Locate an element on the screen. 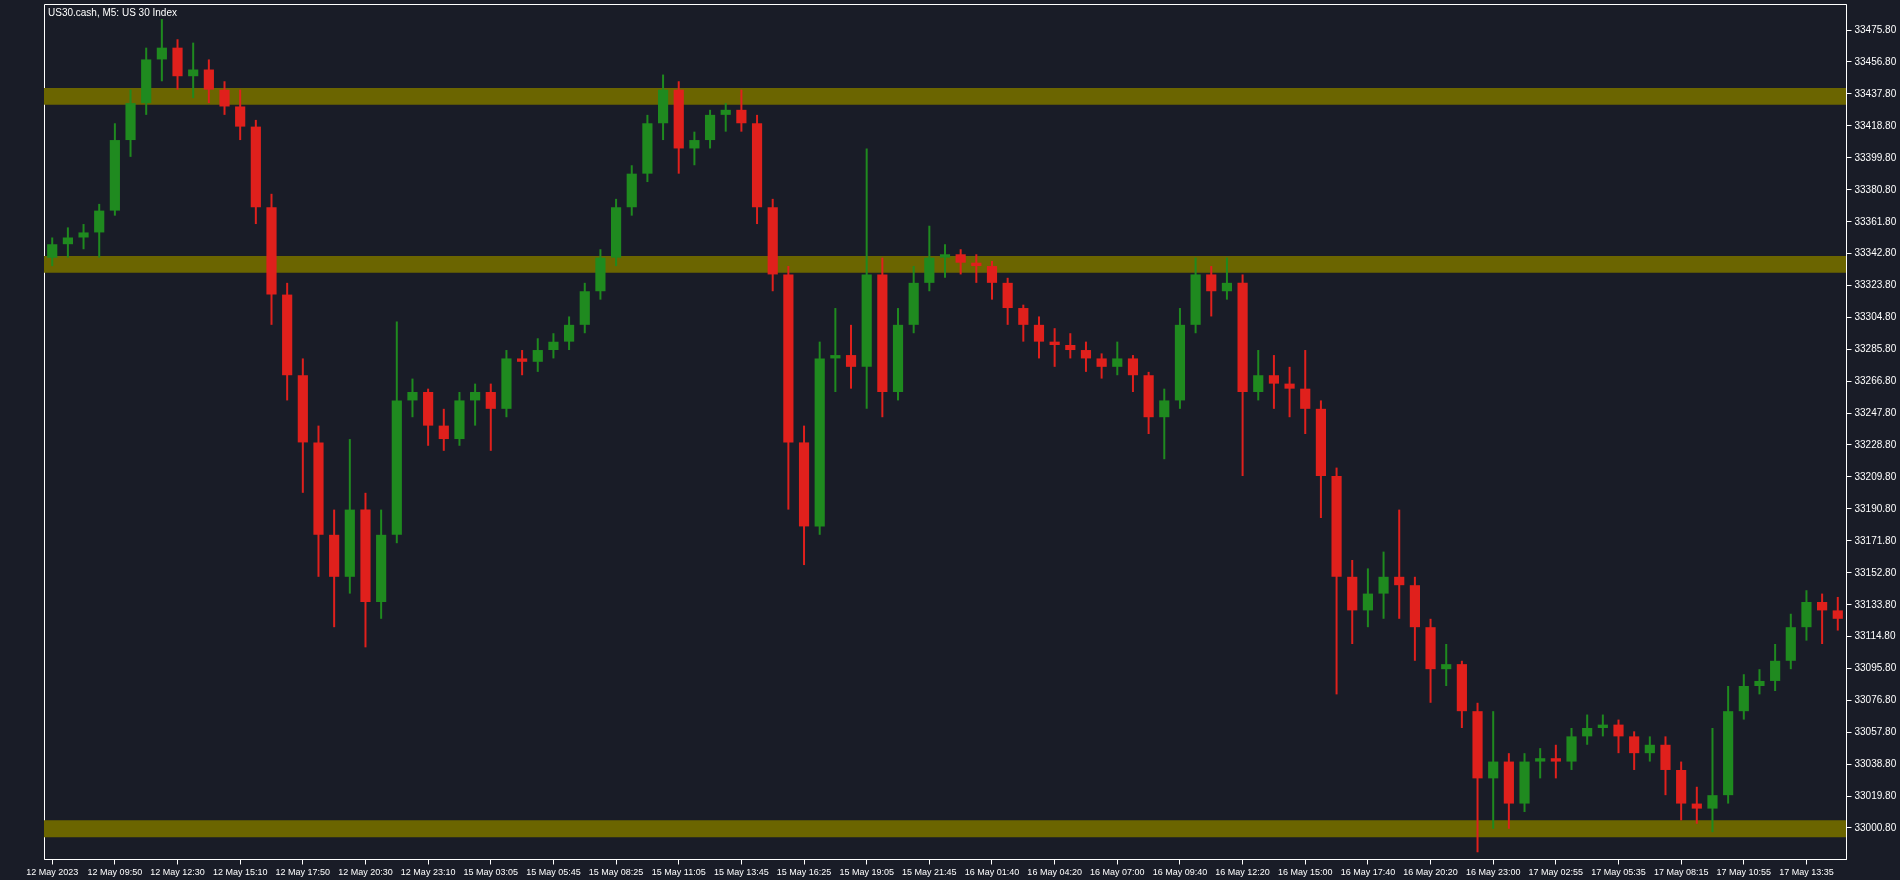 The image size is (1900, 882). x-tick-label: 17 May 02:55 is located at coordinates (1556, 871).